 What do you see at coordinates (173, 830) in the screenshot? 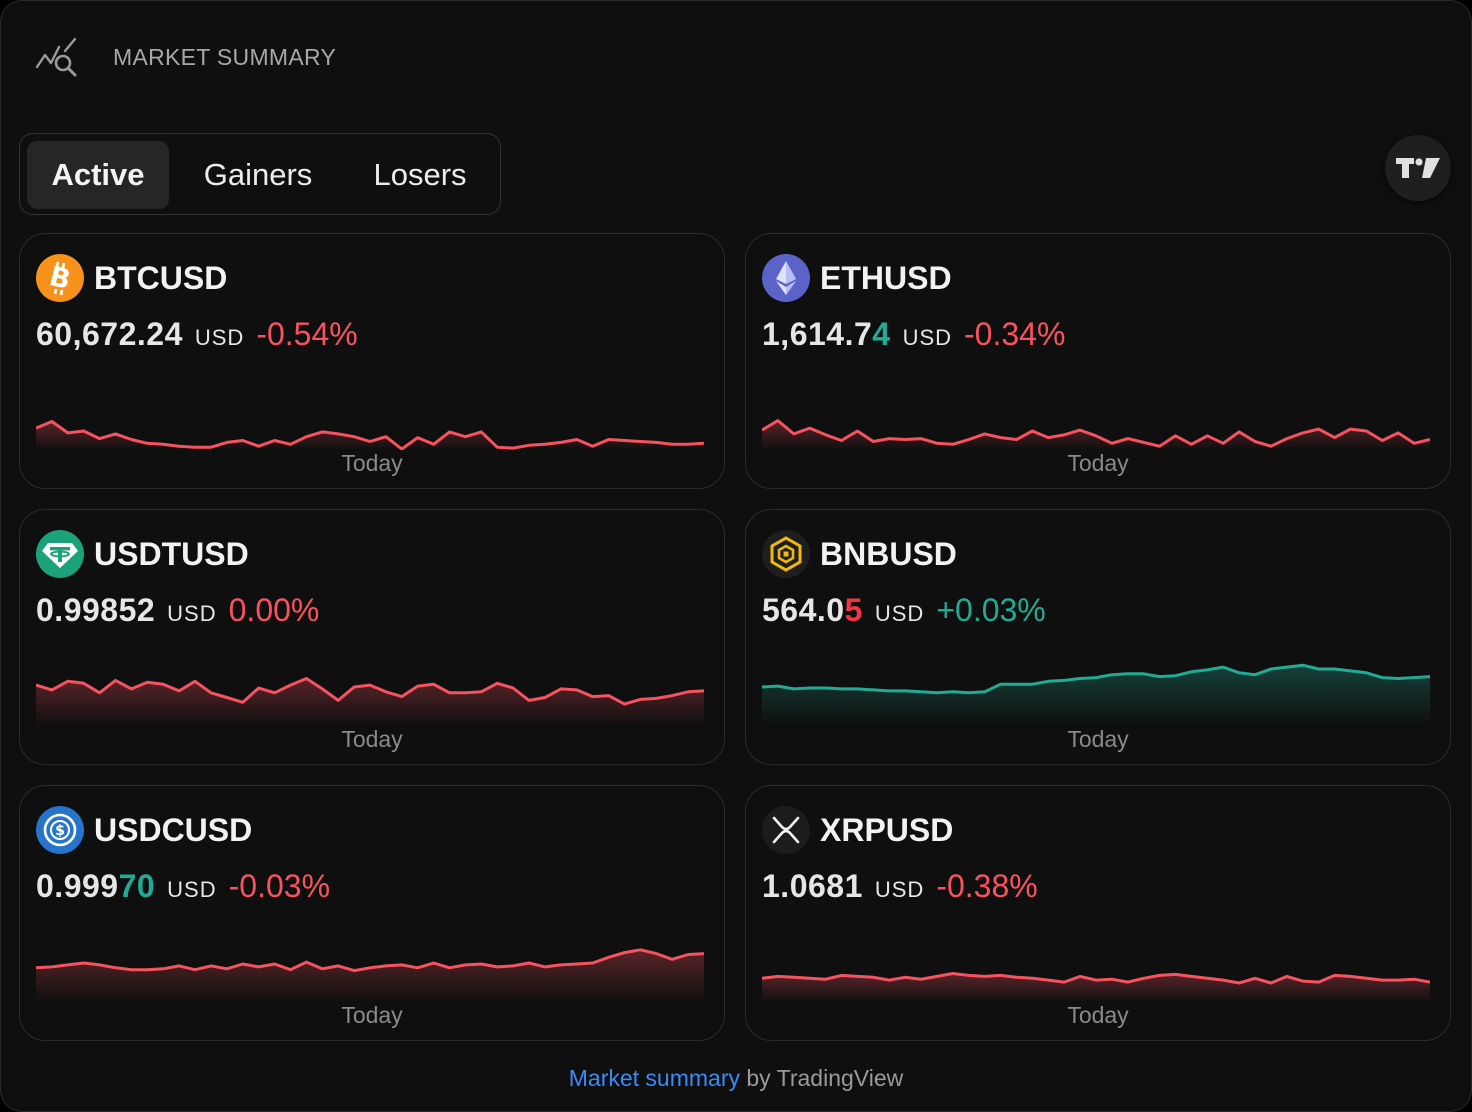
I see `ticker-symbol: USDCUSD` at bounding box center [173, 830].